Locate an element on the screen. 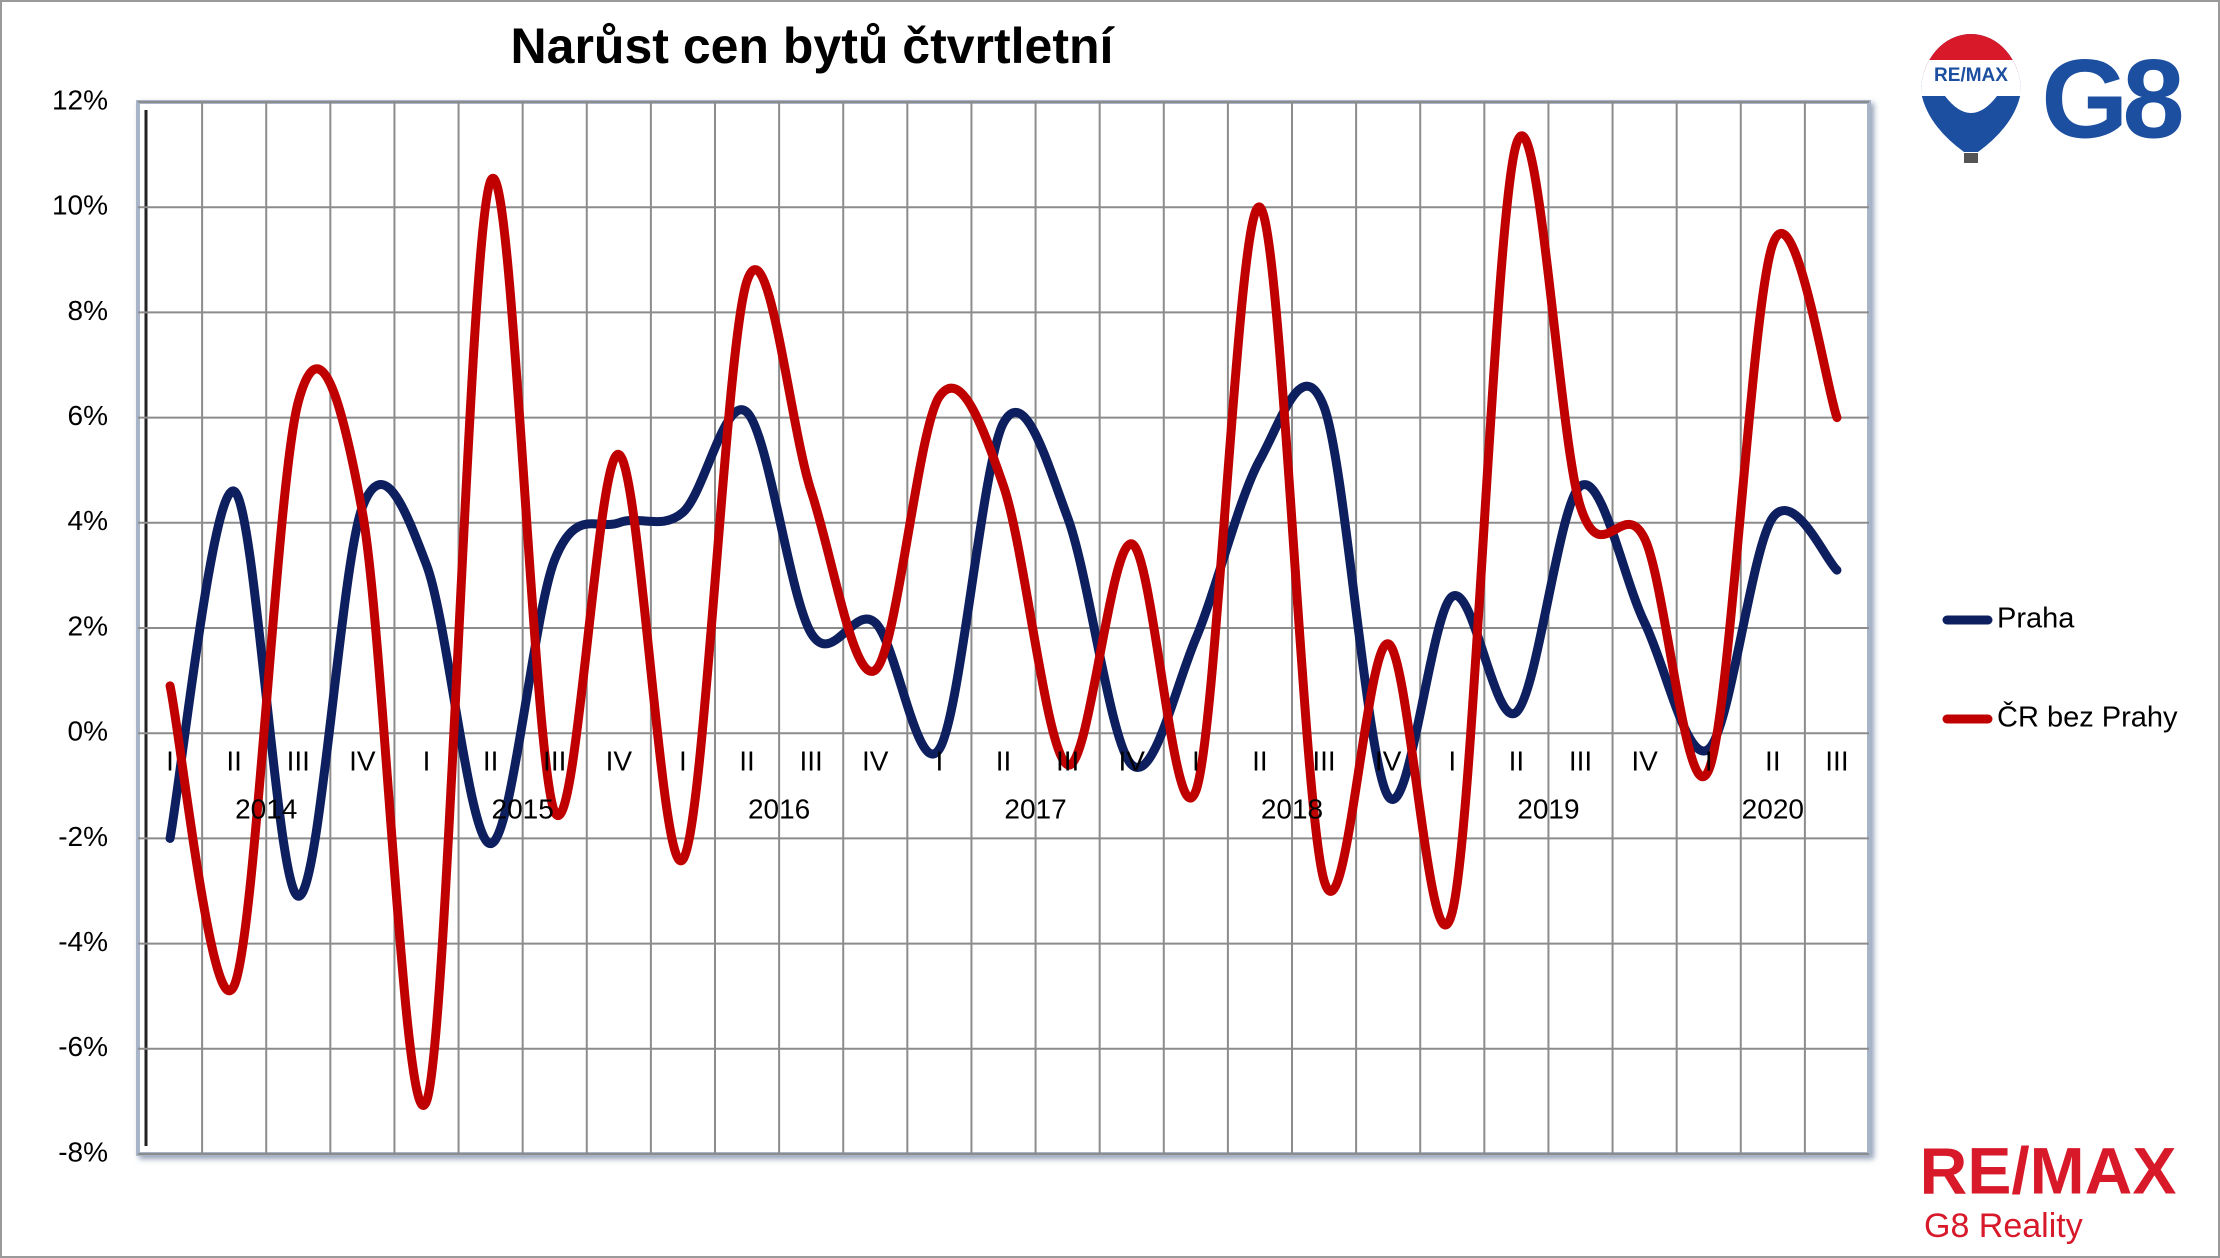  y-tick-label: -2% is located at coordinates (83, 836).